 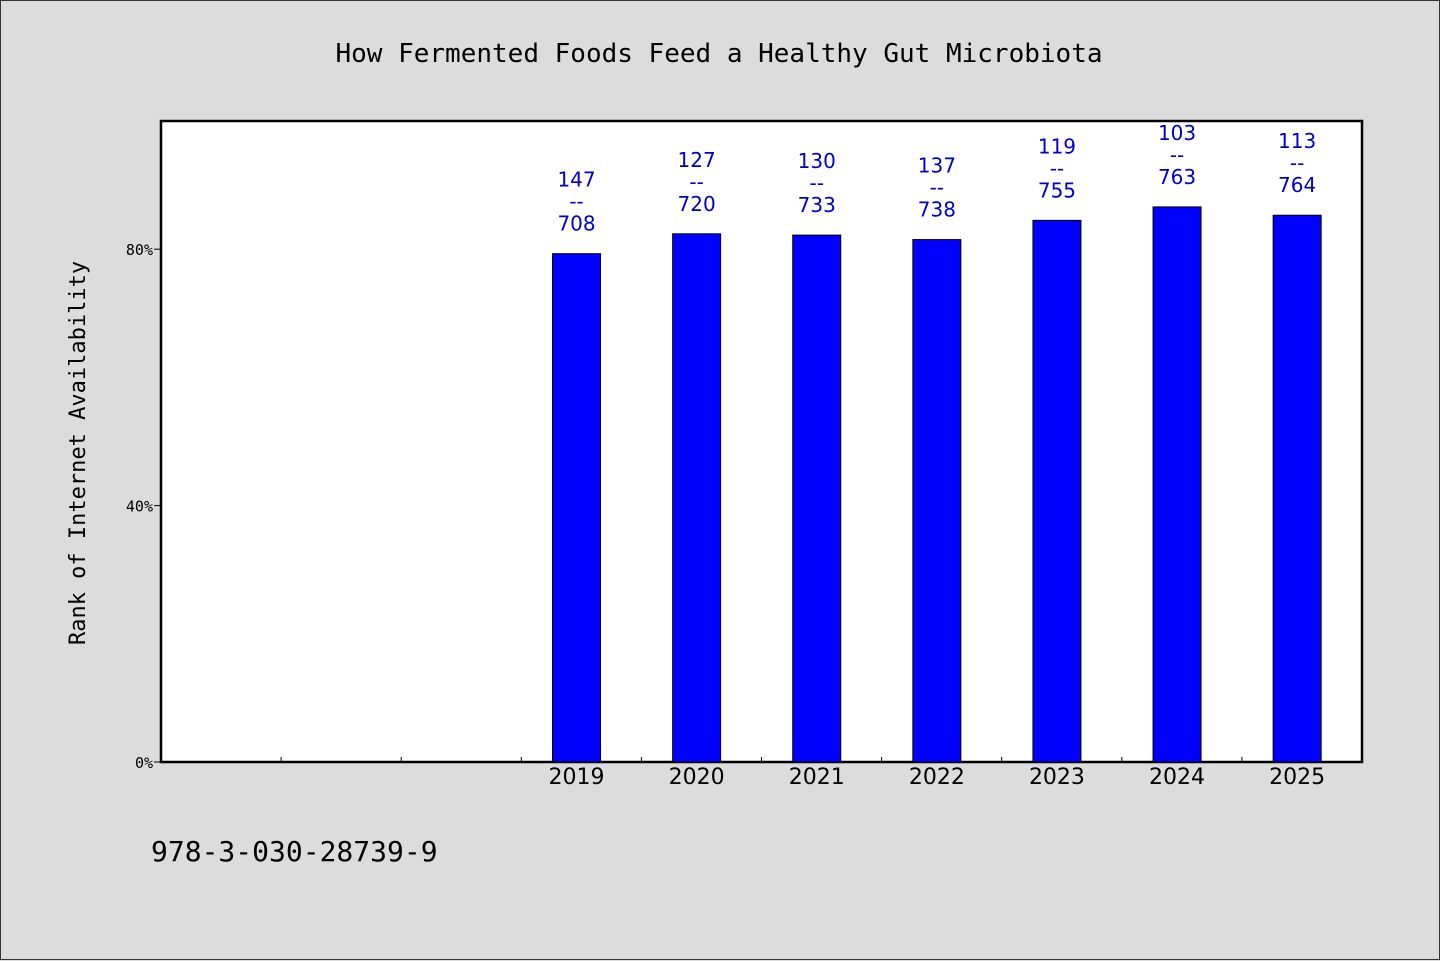 What do you see at coordinates (817, 205) in the screenshot?
I see `data-label-bottom: 733` at bounding box center [817, 205].